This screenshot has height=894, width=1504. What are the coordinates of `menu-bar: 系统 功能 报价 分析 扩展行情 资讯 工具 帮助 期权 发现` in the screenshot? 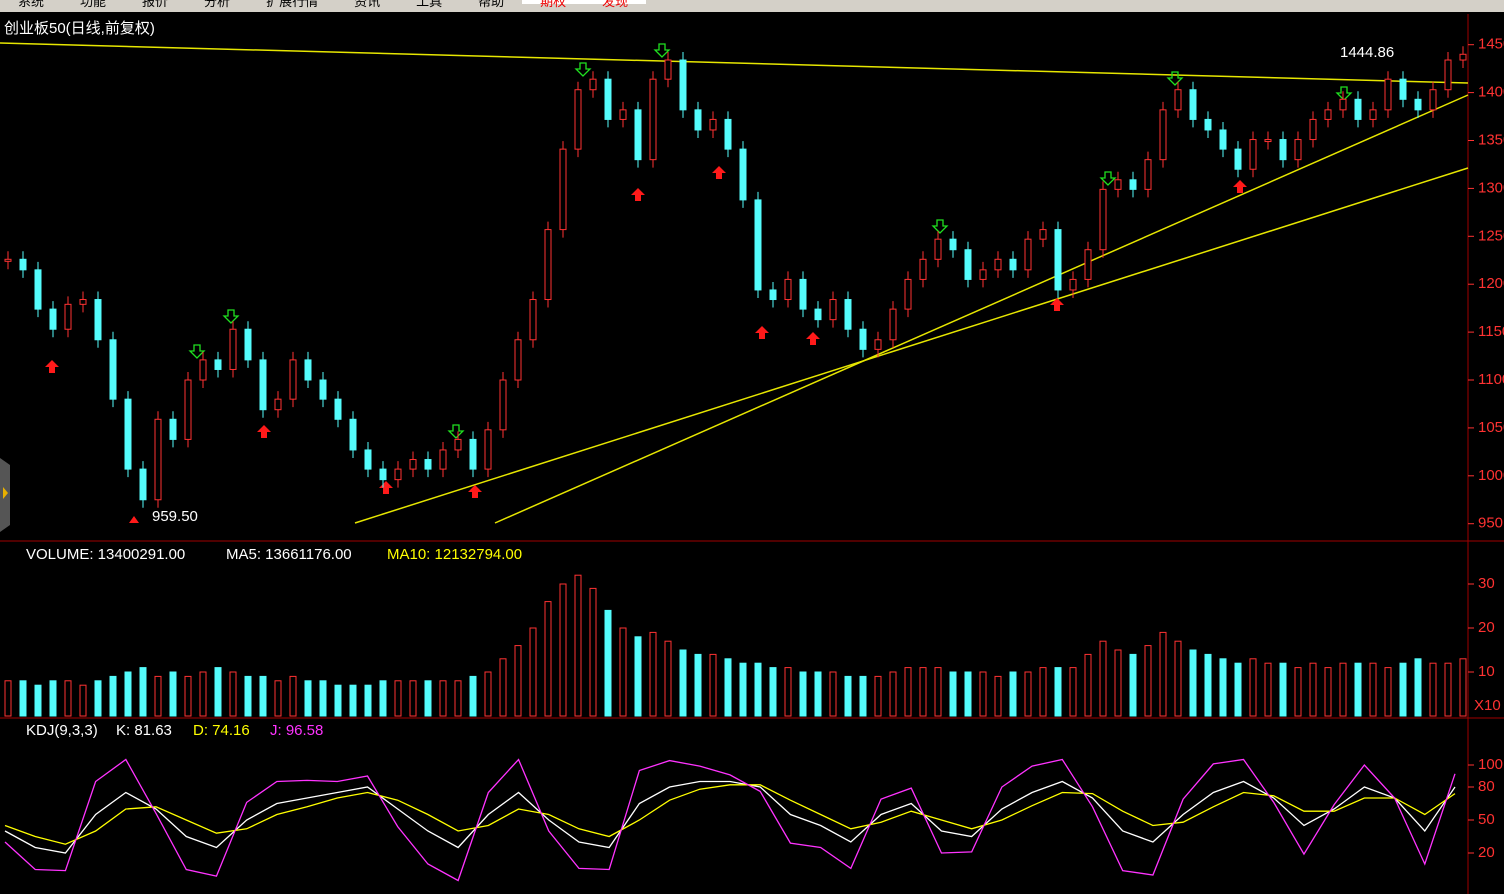 It's located at (752, 6).